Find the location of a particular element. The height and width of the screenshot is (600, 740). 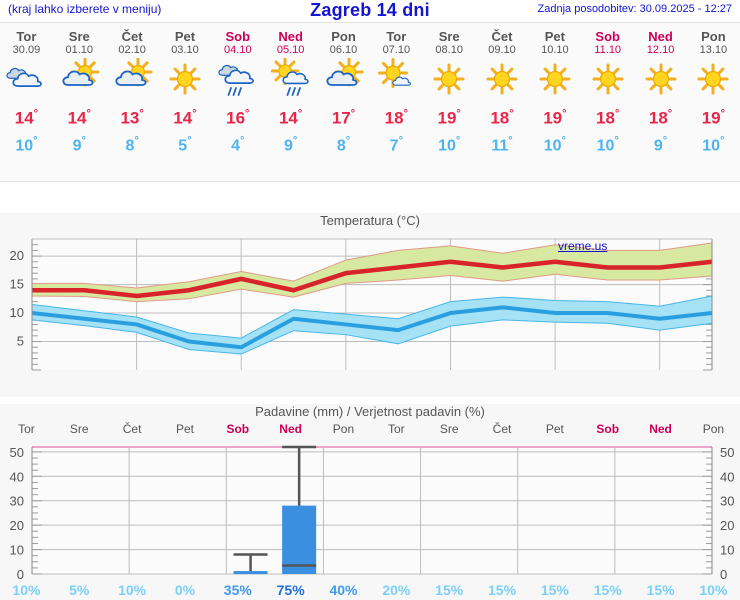

precipitation-day-label: Sre is located at coordinates (449, 429).